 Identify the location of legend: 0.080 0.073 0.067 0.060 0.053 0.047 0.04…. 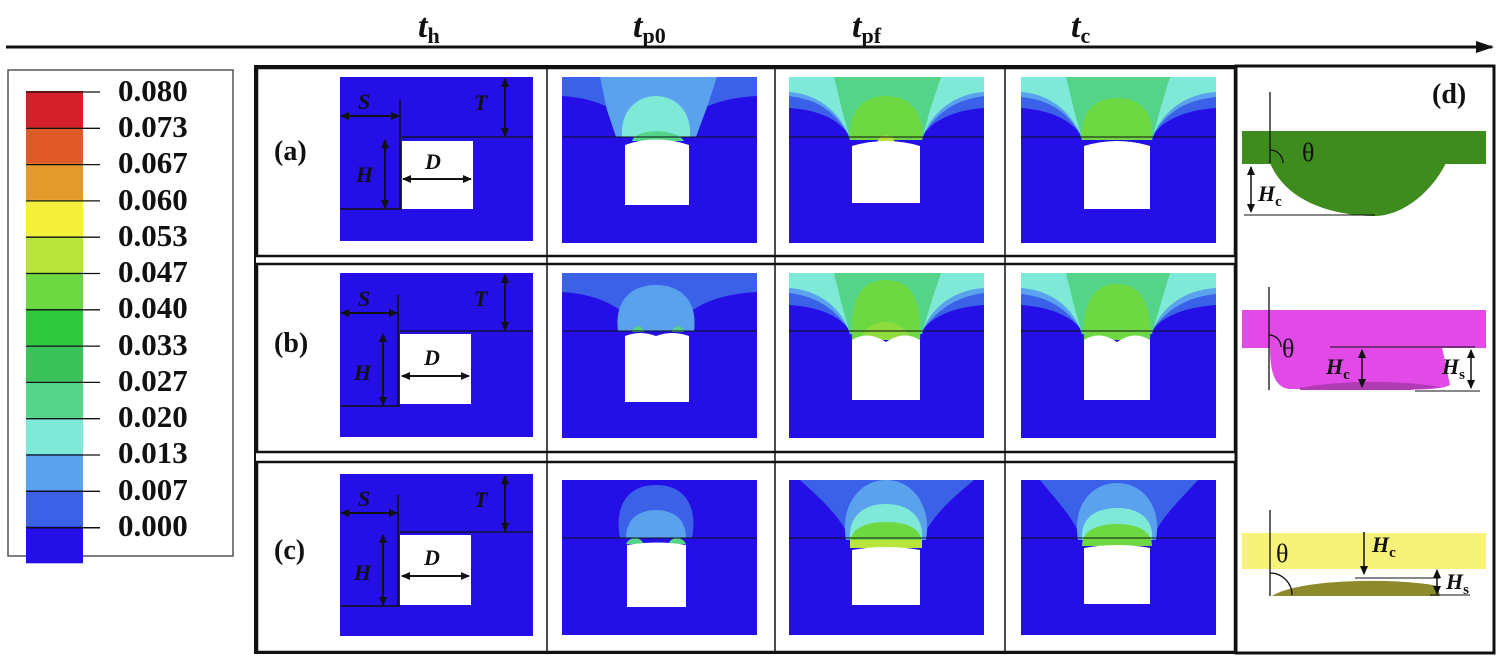
(120, 316).